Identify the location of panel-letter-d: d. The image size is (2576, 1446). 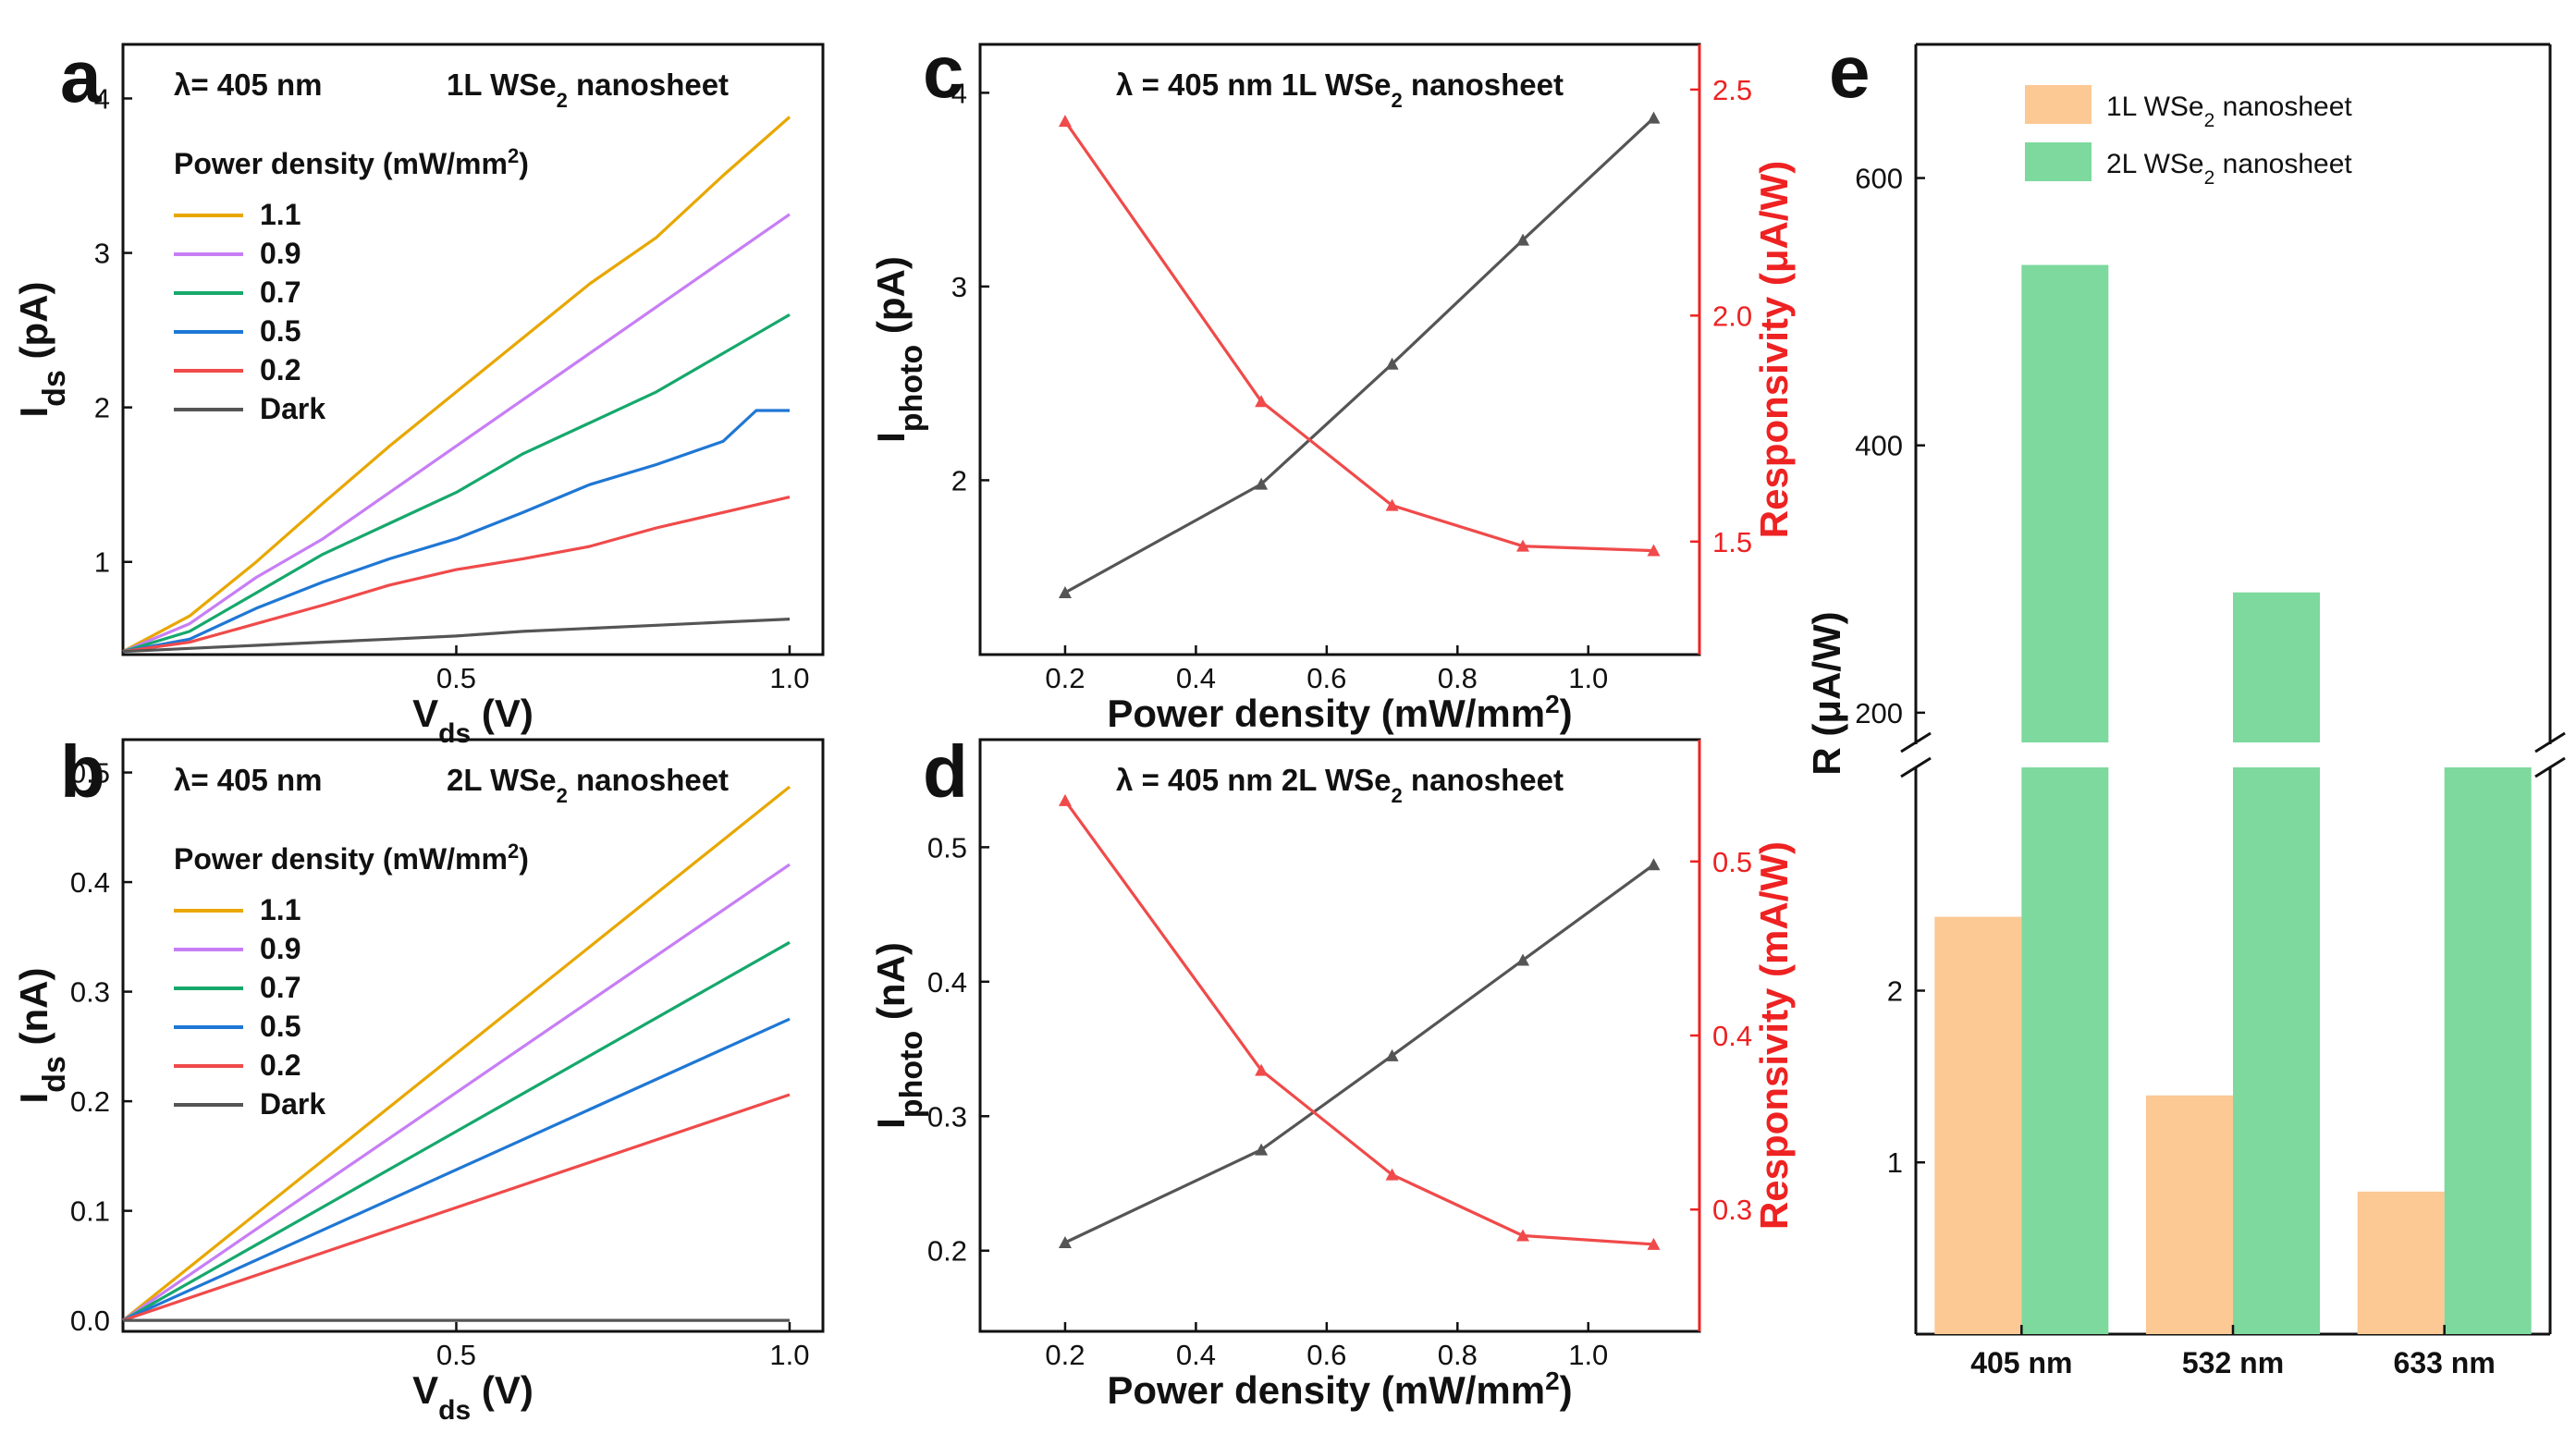
(945, 771).